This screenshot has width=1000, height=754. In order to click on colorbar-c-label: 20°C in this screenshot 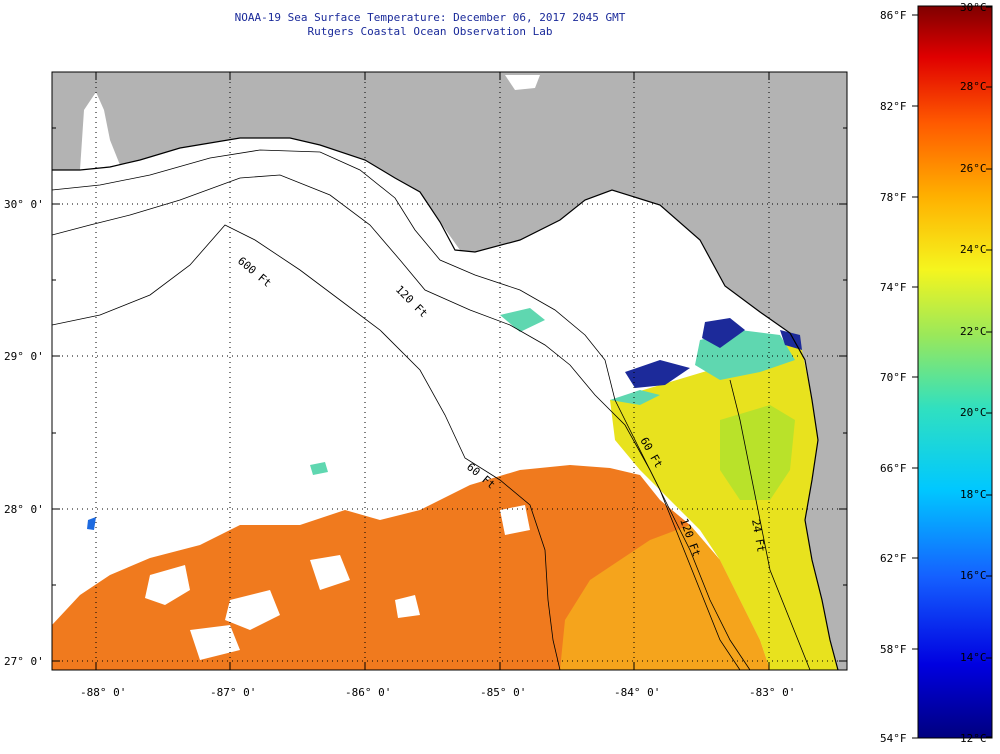, I will do `click(973, 412)`.